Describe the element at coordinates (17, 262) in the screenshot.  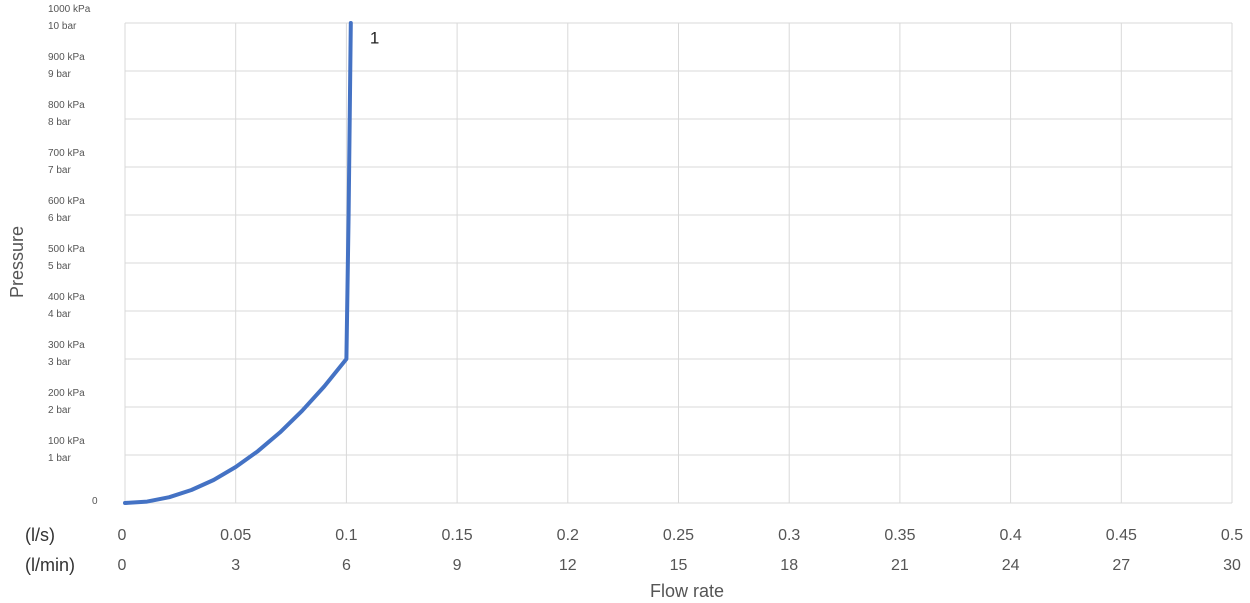
I see `y-axis-title: Pressure` at that location.